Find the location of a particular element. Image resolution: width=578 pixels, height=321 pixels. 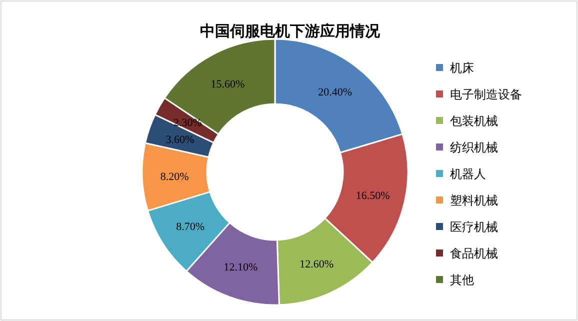

legend-label: 包装机械 is located at coordinates (474, 121).